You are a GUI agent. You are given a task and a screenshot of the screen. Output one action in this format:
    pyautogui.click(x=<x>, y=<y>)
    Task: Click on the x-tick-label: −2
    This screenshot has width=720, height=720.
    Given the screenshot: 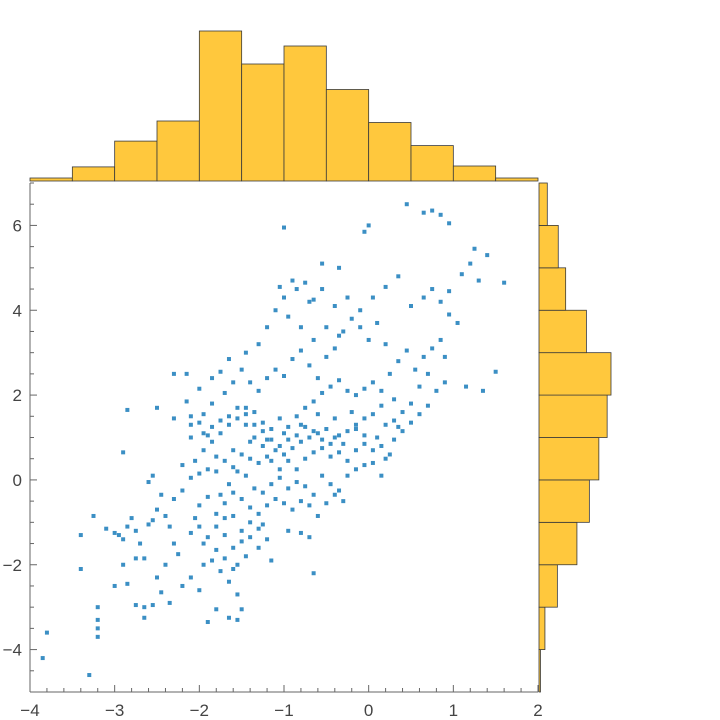 What is the action you would take?
    pyautogui.click(x=199, y=710)
    